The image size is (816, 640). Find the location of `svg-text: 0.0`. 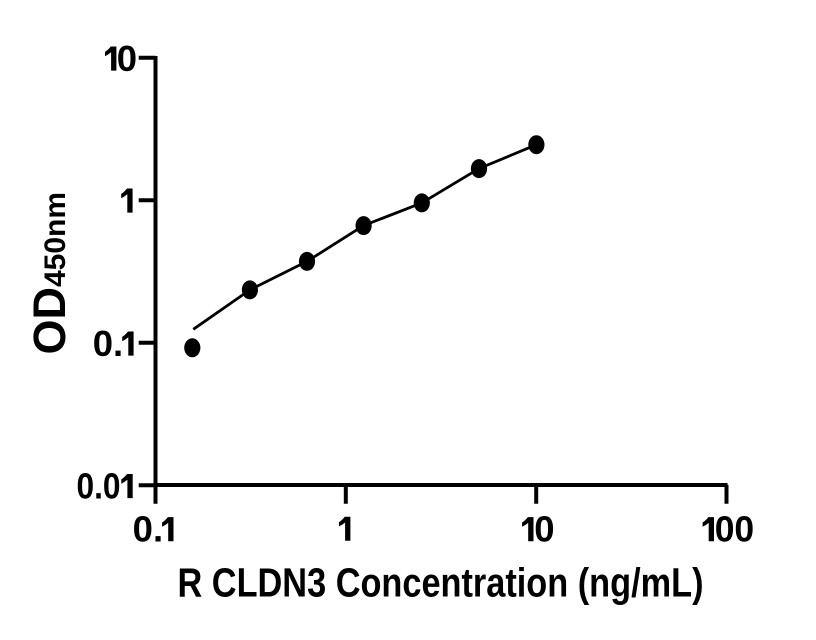

svg-text: 0.0 is located at coordinates (99, 486).